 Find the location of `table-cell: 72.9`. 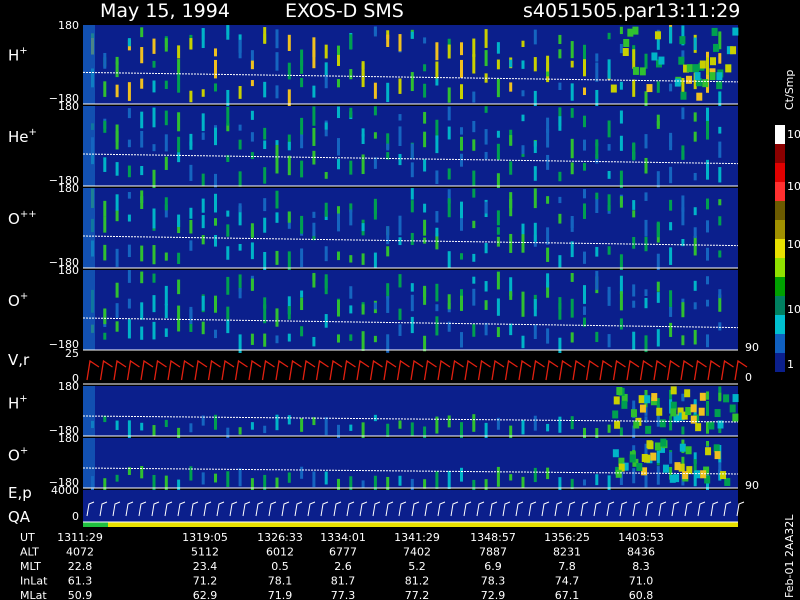

table-cell: 72.9 is located at coordinates (493, 594).